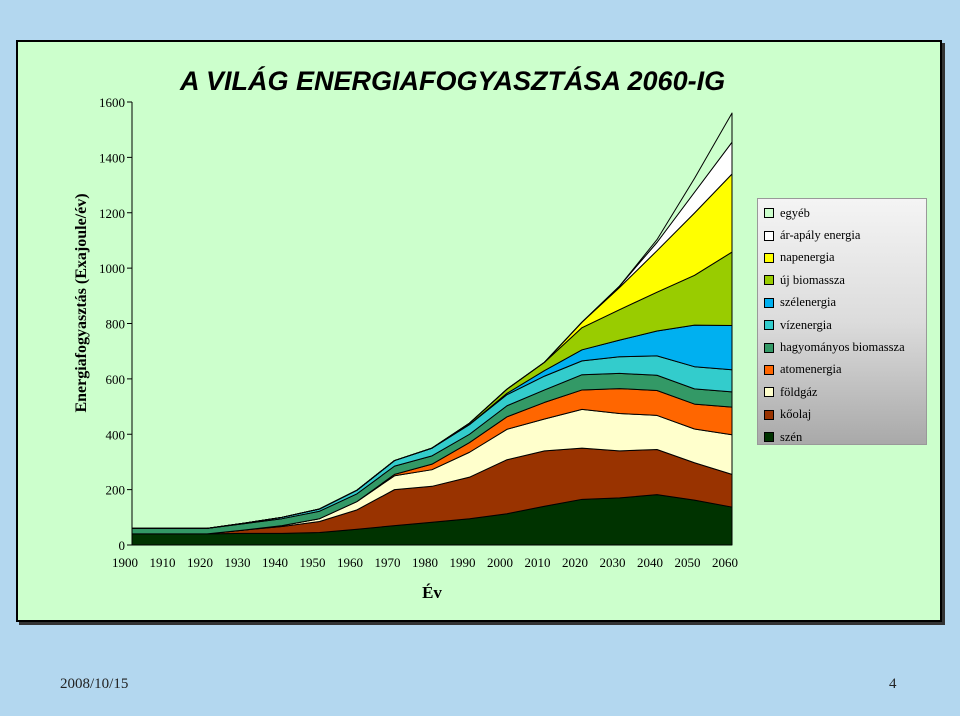 Image resolution: width=960 pixels, height=716 pixels. What do you see at coordinates (796, 414) in the screenshot?
I see `legend-label: kőolaj` at bounding box center [796, 414].